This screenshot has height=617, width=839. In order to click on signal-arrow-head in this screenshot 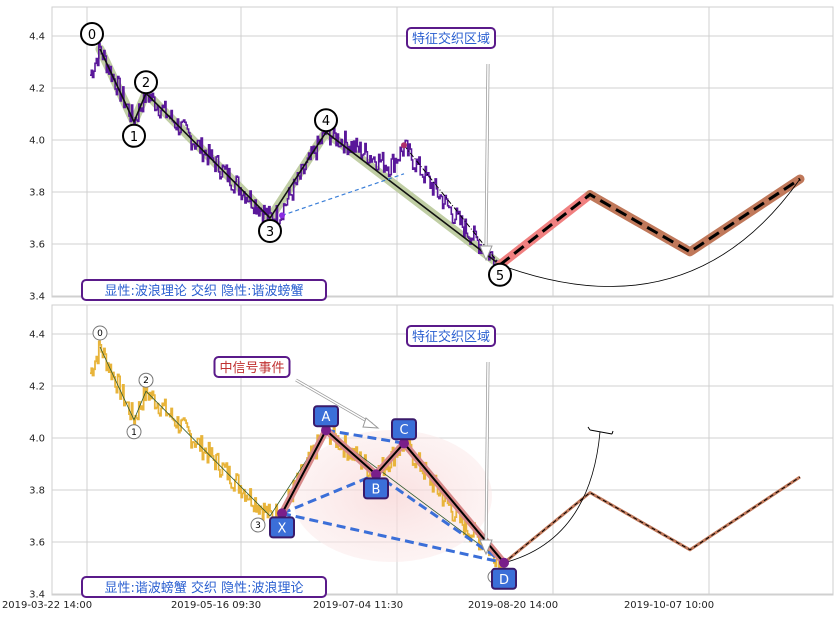, I will do `click(371, 423)`.